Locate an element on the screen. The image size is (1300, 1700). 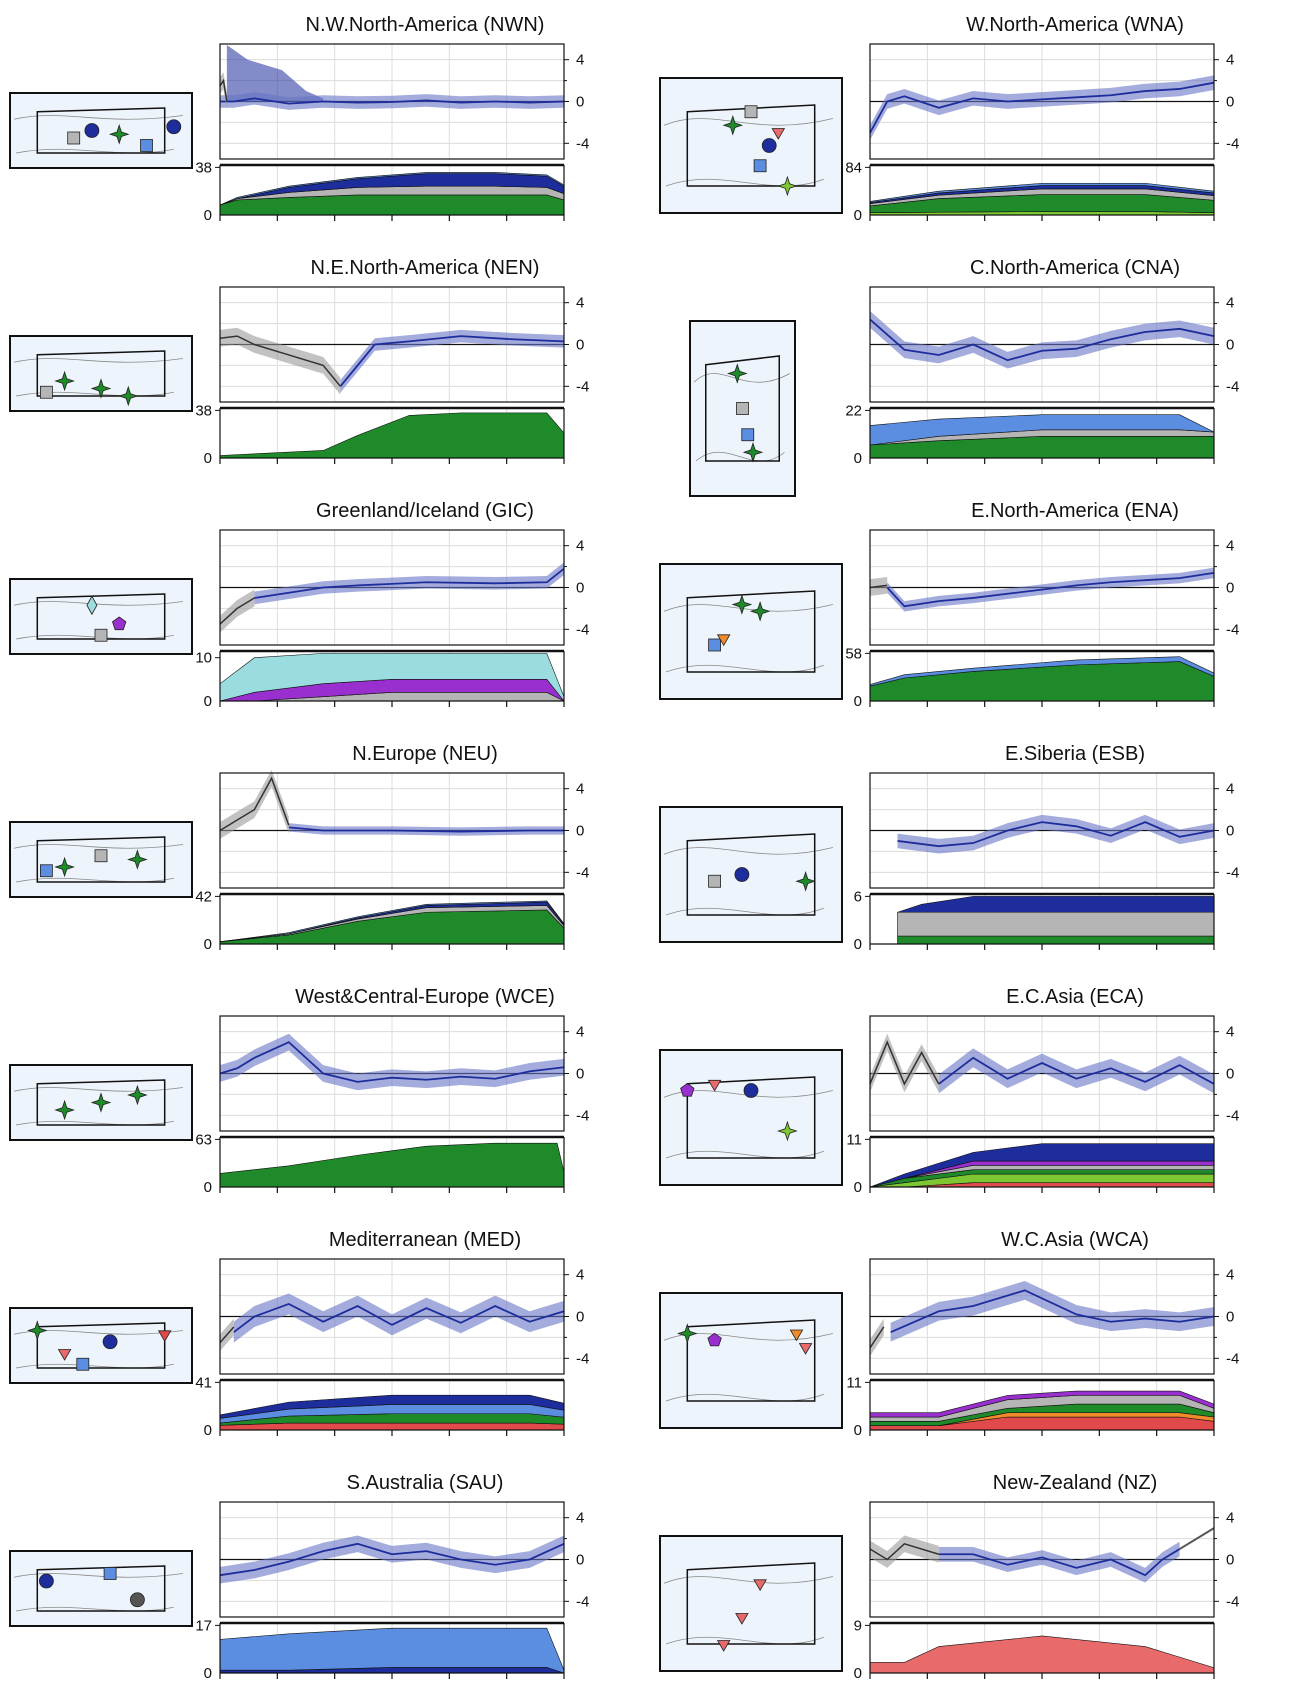
map-frame is located at coordinates (751, 631).